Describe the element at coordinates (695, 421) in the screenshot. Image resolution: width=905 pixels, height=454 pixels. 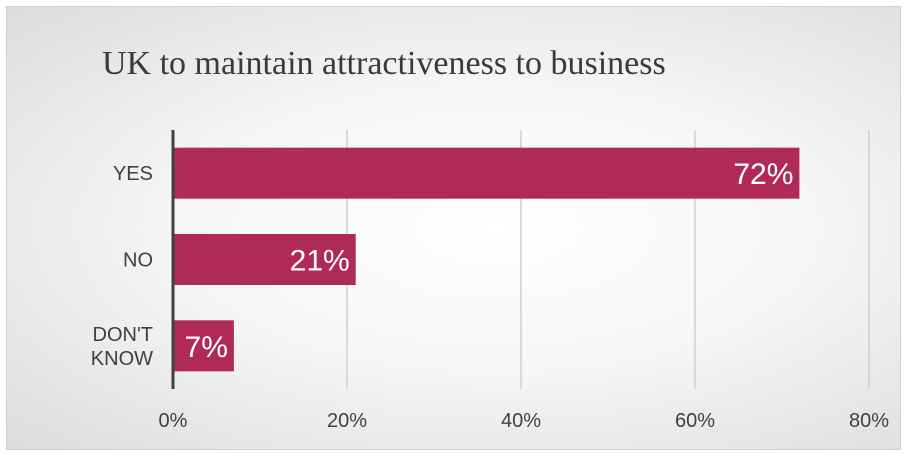
I see `x-tick-label: 60%` at that location.